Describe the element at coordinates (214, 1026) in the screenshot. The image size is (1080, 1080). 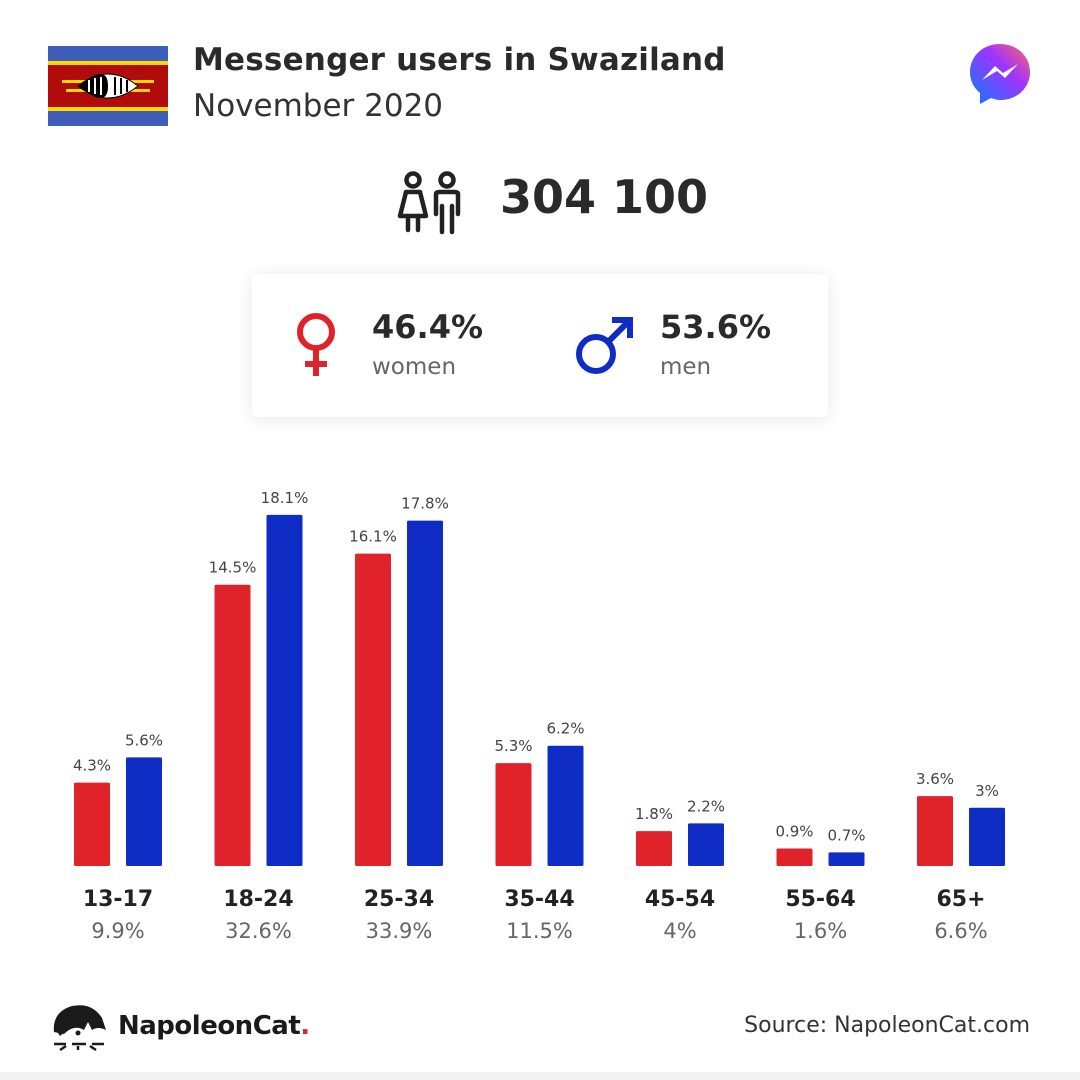
I see `brand-name: NapoleonCat.` at that location.